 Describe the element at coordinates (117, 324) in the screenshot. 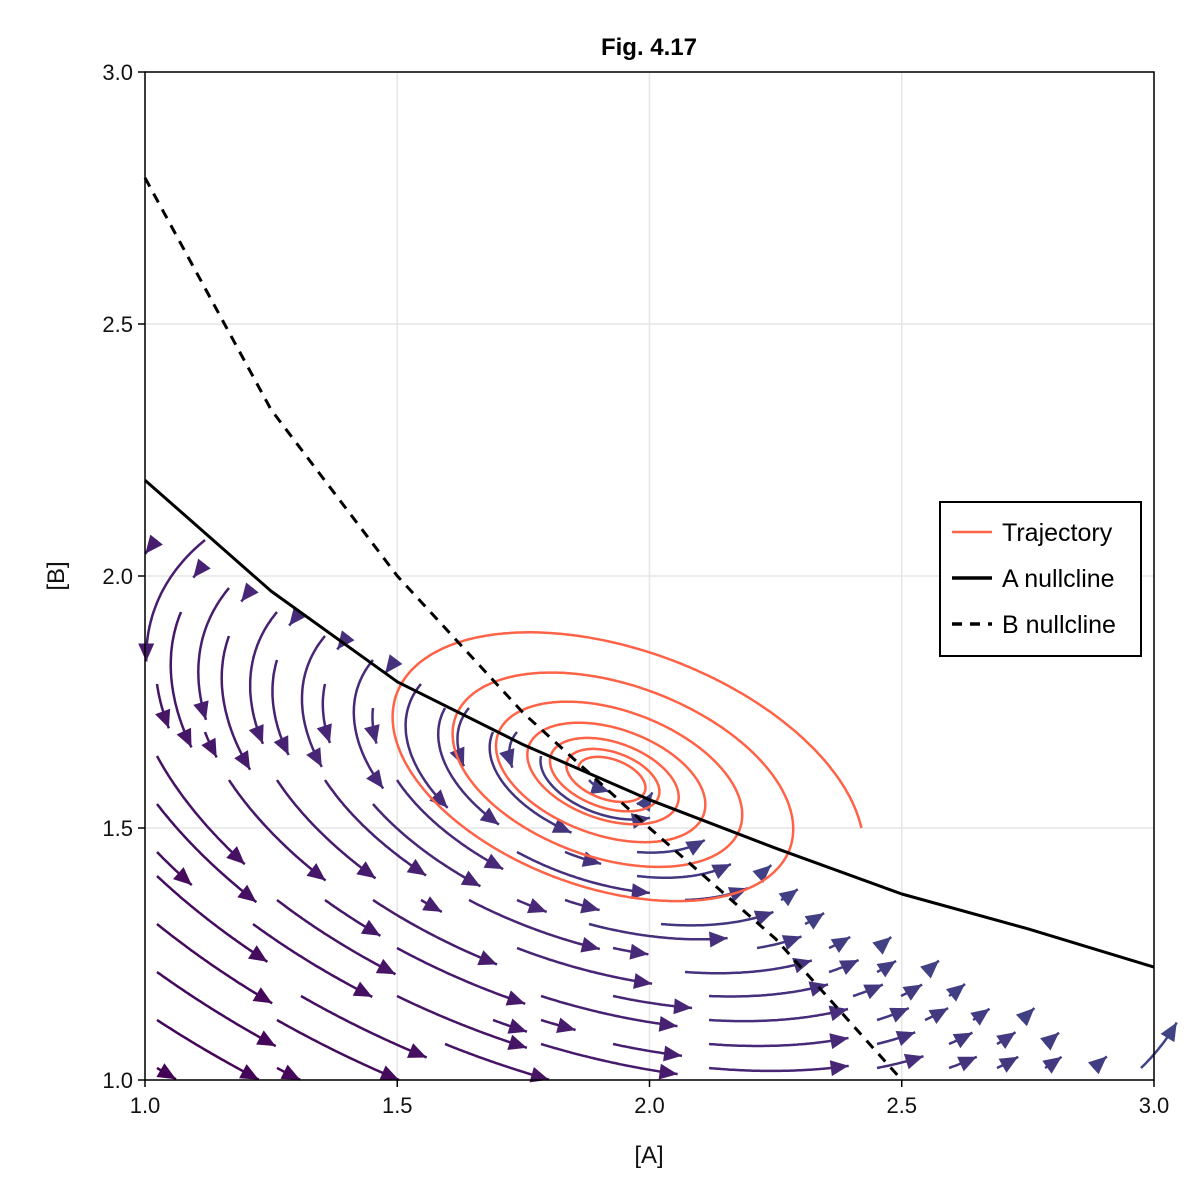

I see `y-tick-label: 2.5` at that location.